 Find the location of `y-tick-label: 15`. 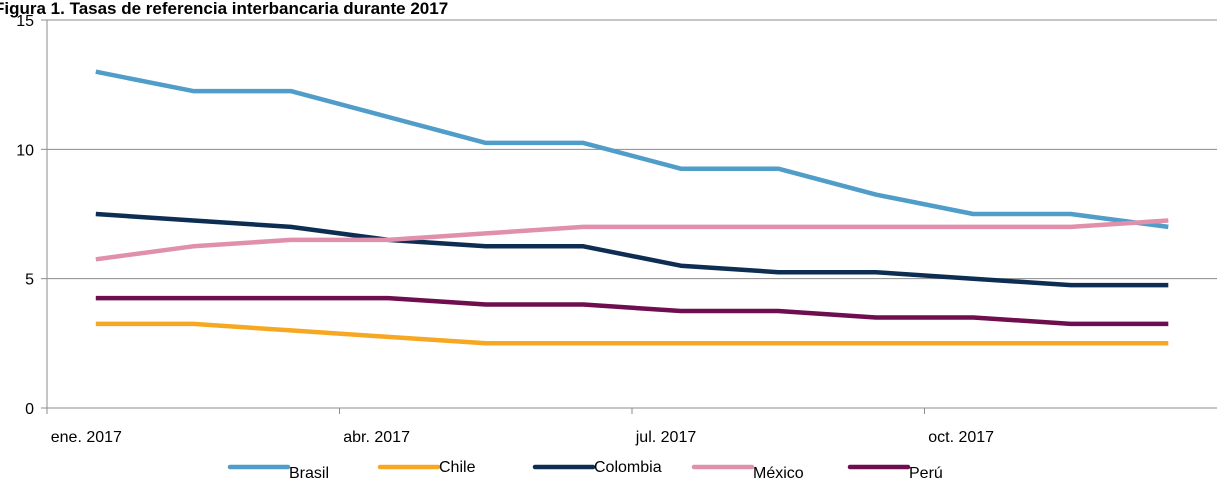

y-tick-label: 15 is located at coordinates (25, 21).